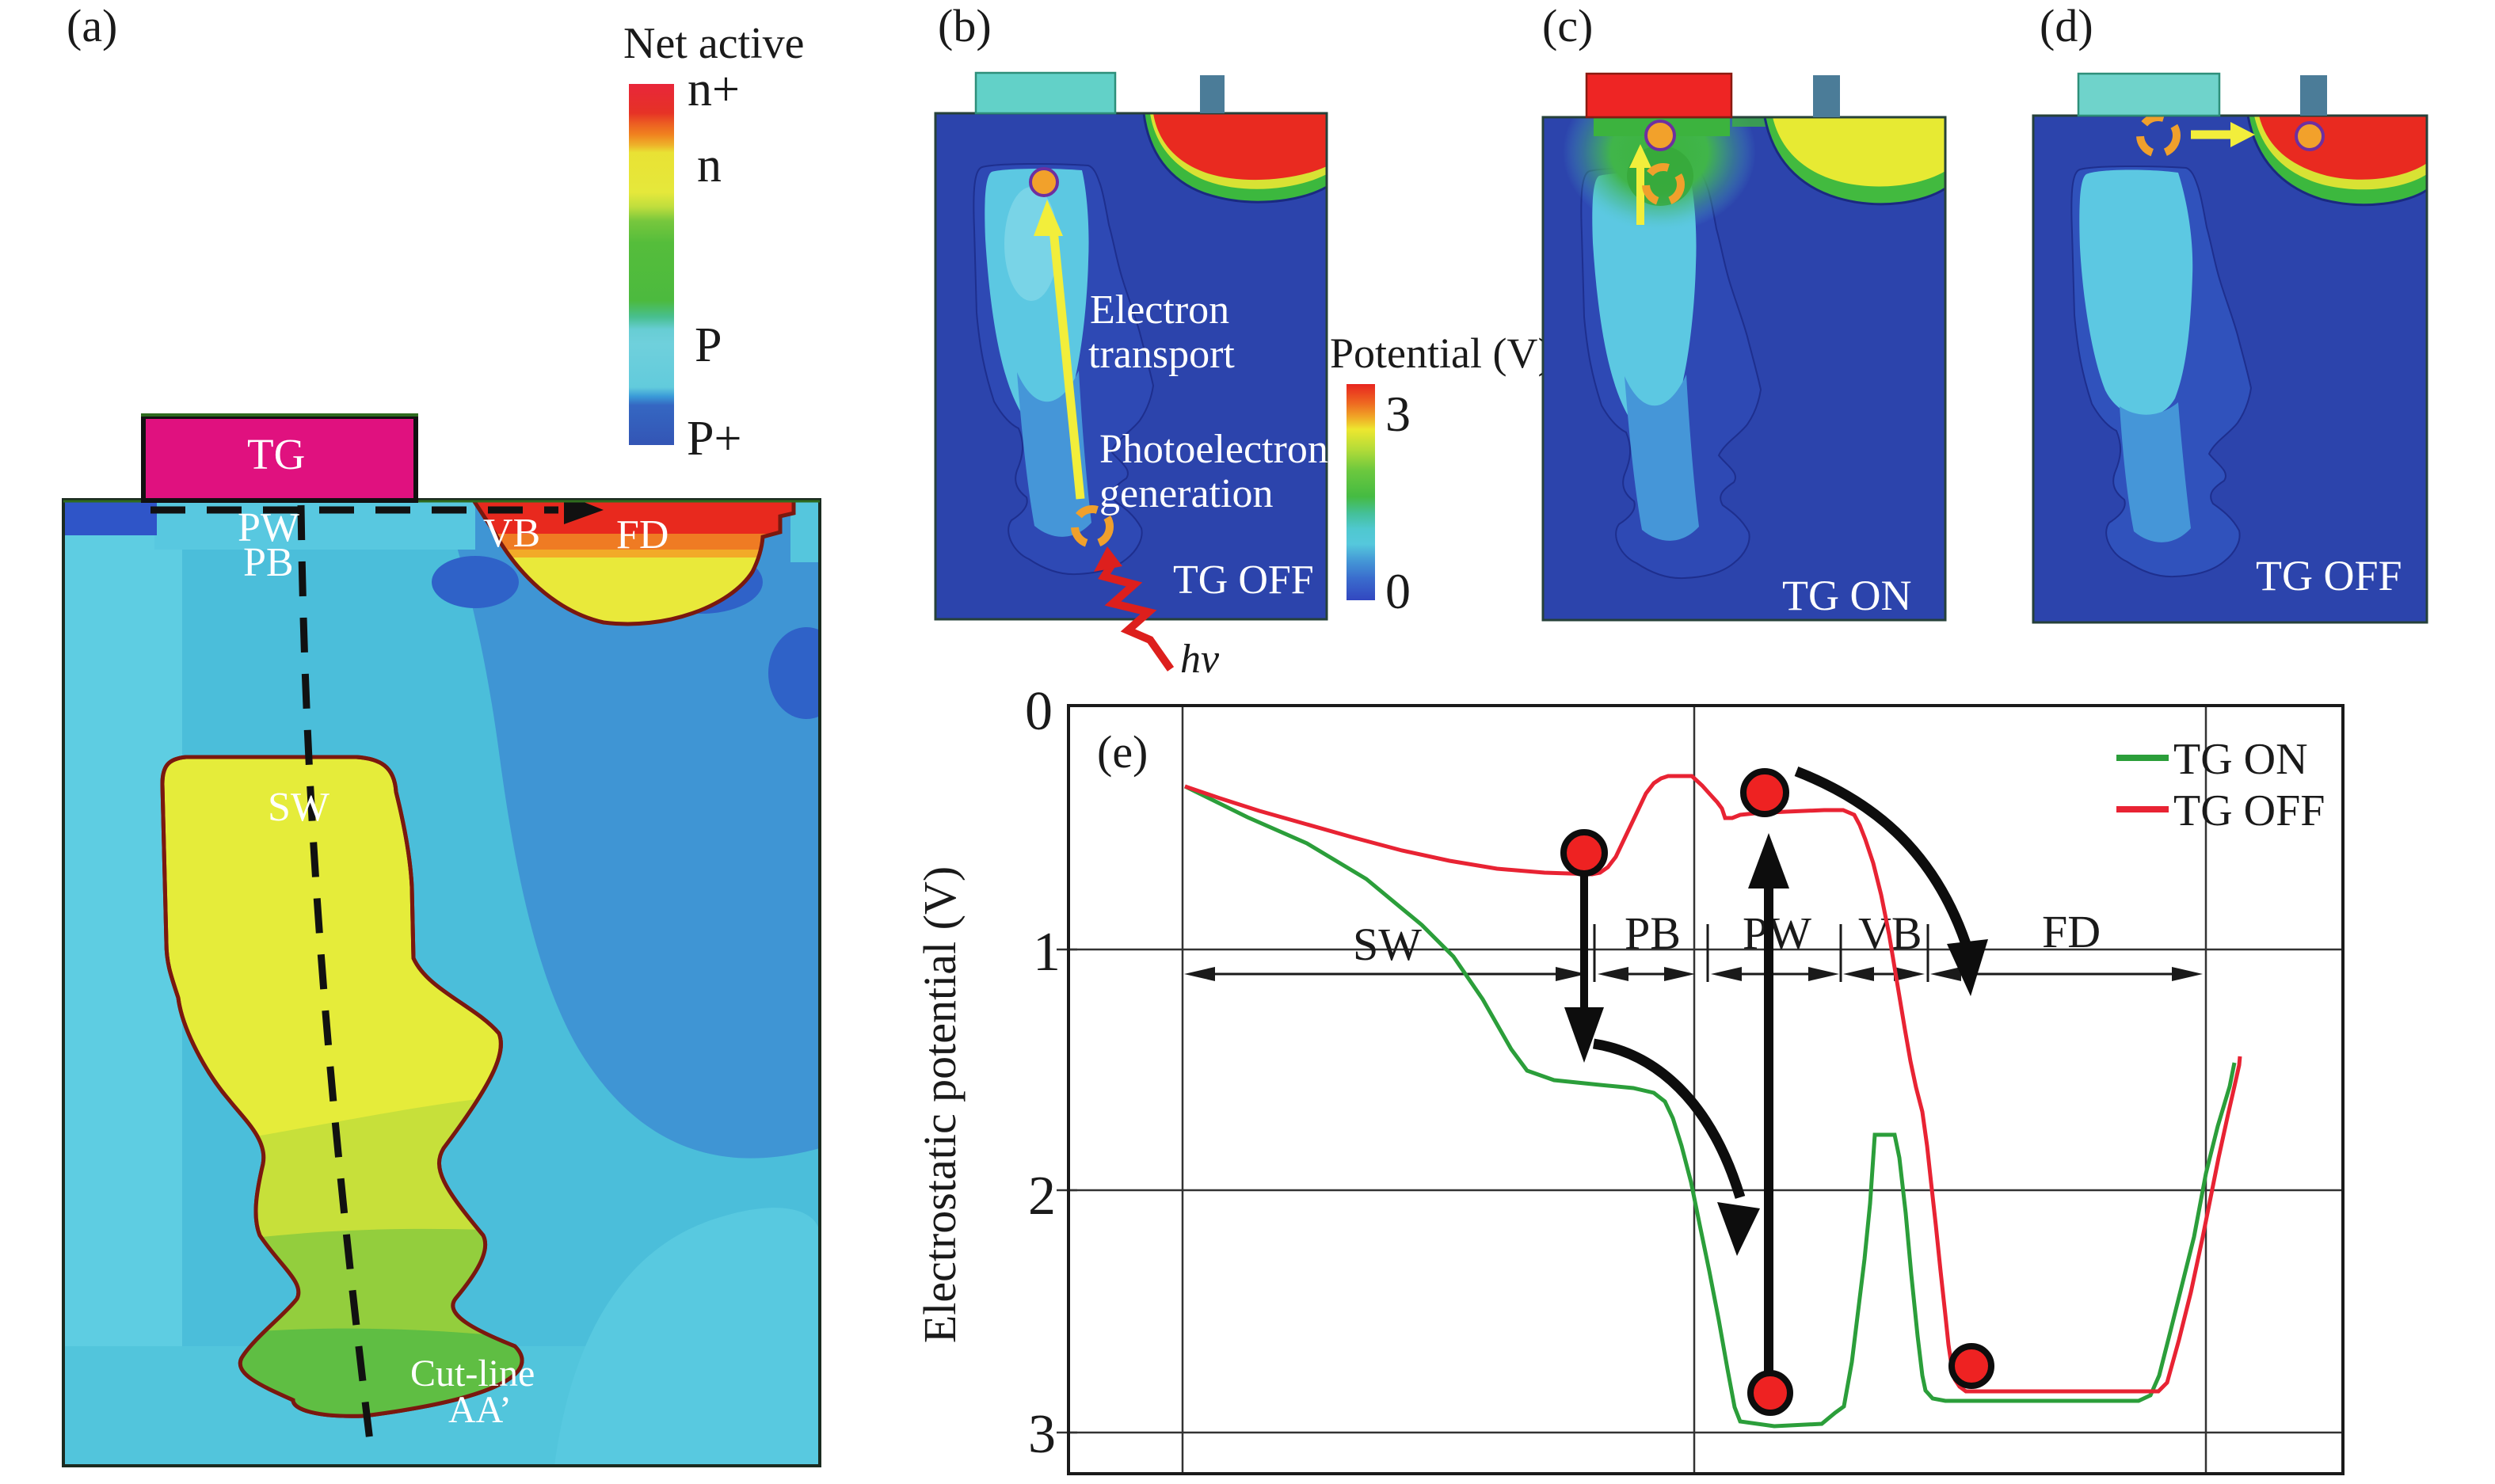  I want to click on svg-text: Photoelectron, so click(1213, 450).